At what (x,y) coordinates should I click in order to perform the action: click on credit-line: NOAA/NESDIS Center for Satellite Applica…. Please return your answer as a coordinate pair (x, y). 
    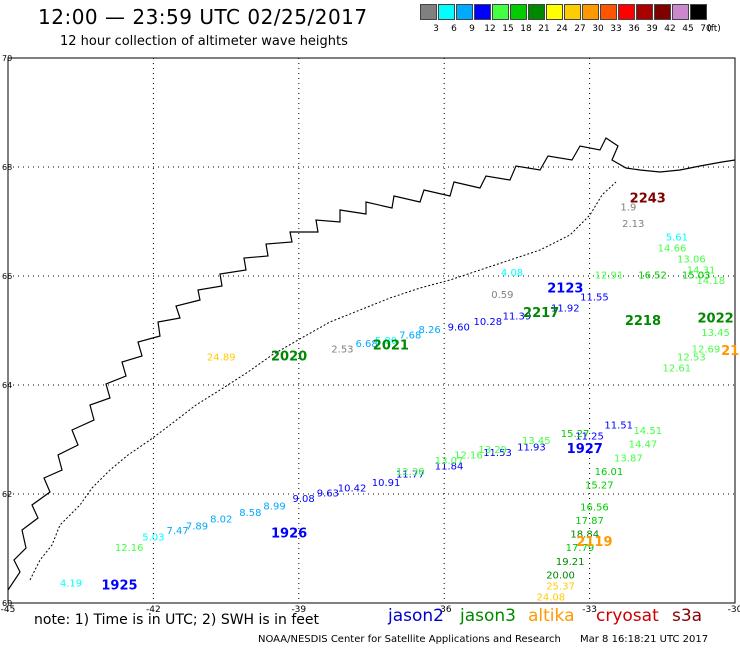
    Looking at the image, I should click on (409, 639).